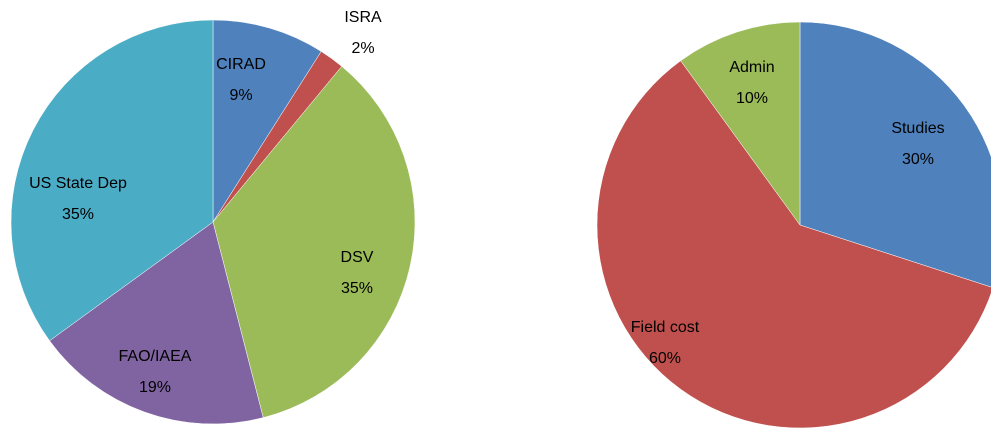 The width and height of the screenshot is (991, 429). Describe the element at coordinates (752, 98) in the screenshot. I see `slice-value-label: 10%` at that location.